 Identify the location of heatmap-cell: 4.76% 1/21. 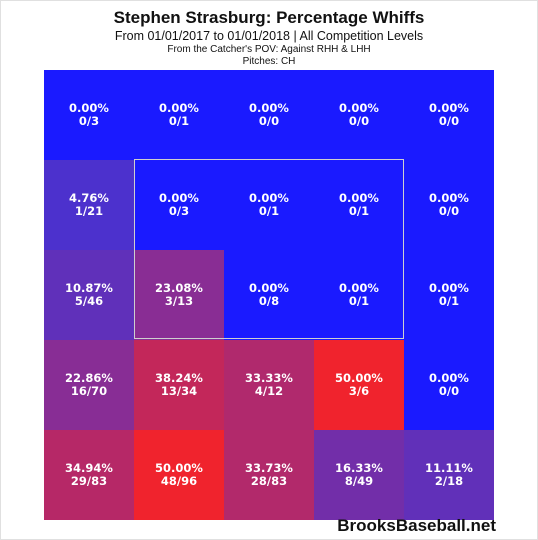
(89, 205).